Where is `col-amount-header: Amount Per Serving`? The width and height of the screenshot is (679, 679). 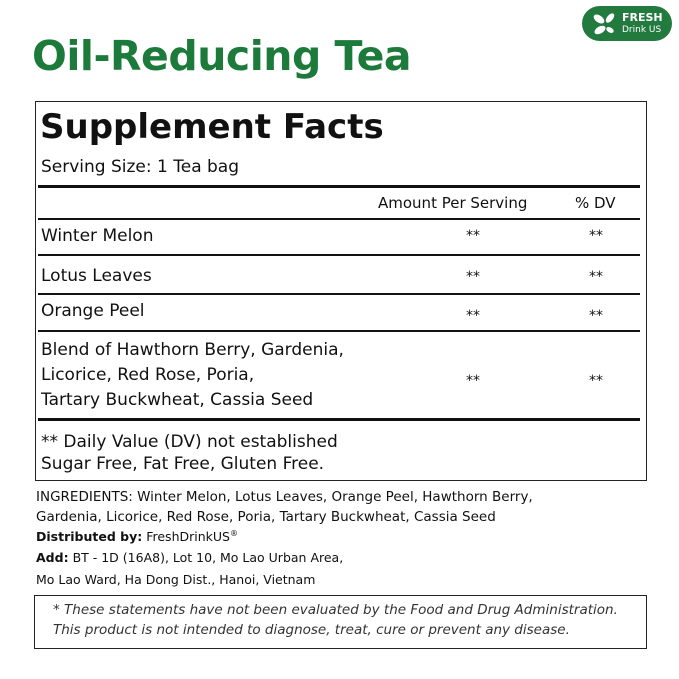 col-amount-header: Amount Per Serving is located at coordinates (453, 203).